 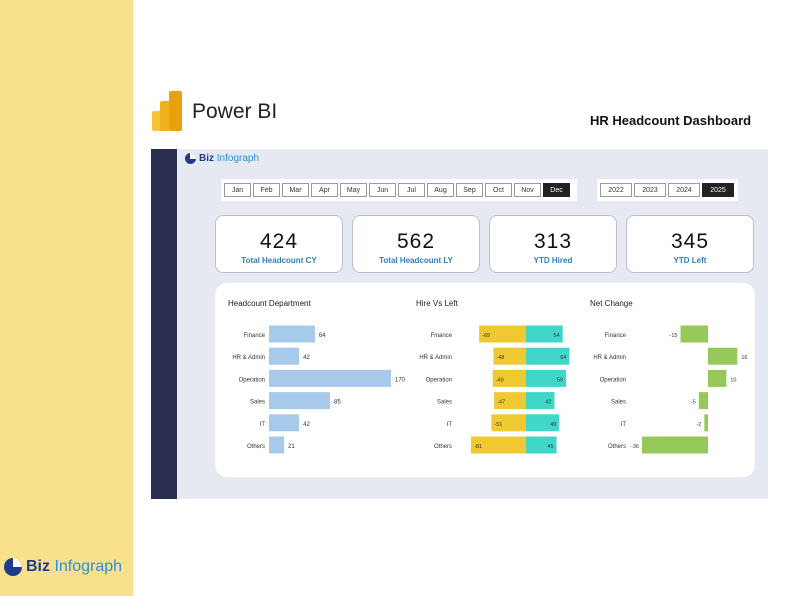 What do you see at coordinates (229, 158) in the screenshot?
I see `frame-brand-name: Biz Infograph` at bounding box center [229, 158].